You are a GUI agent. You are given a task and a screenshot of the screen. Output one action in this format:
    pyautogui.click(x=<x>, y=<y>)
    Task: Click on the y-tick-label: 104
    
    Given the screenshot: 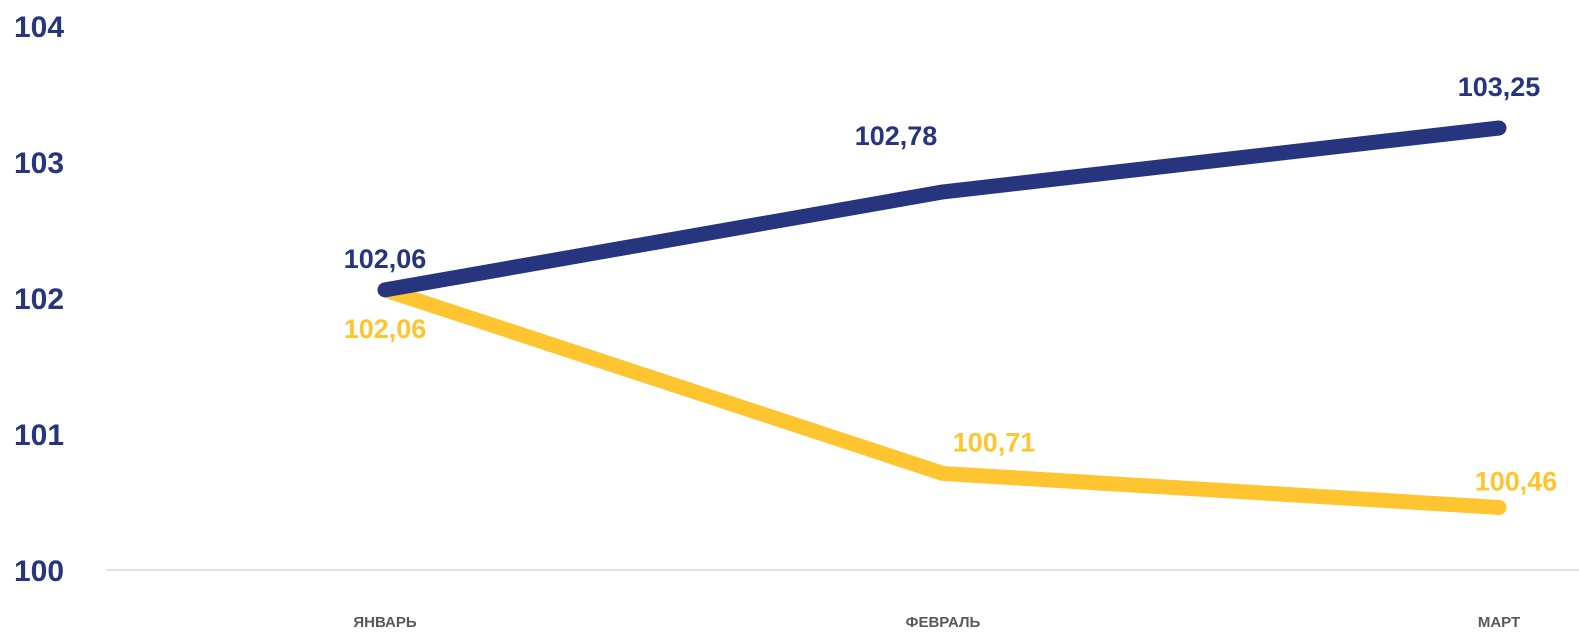 What is the action you would take?
    pyautogui.click(x=39, y=27)
    